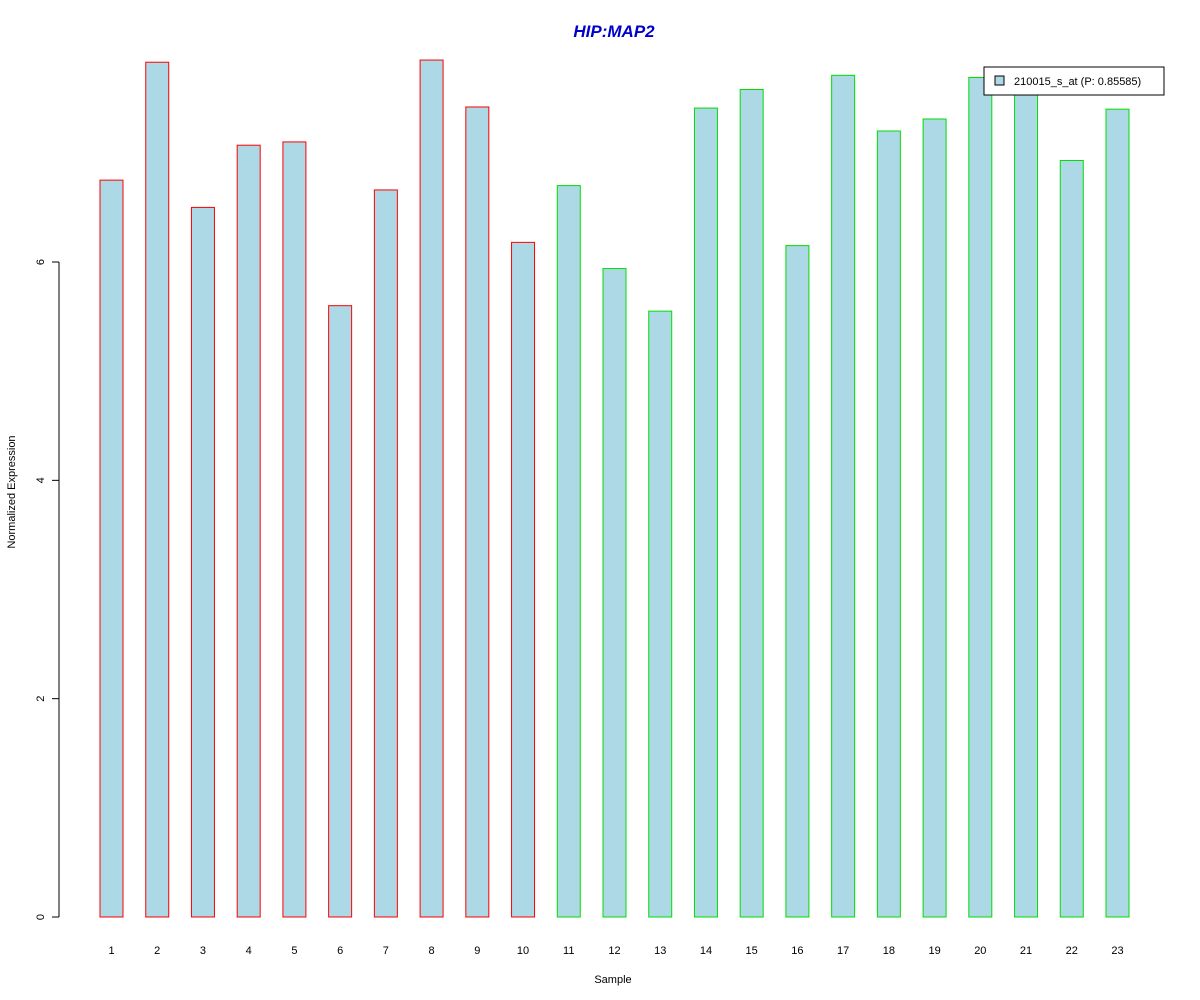 Image resolution: width=1200 pixels, height=1000 pixels. Describe the element at coordinates (1072, 951) in the screenshot. I see `x-tick-label: 22` at that location.